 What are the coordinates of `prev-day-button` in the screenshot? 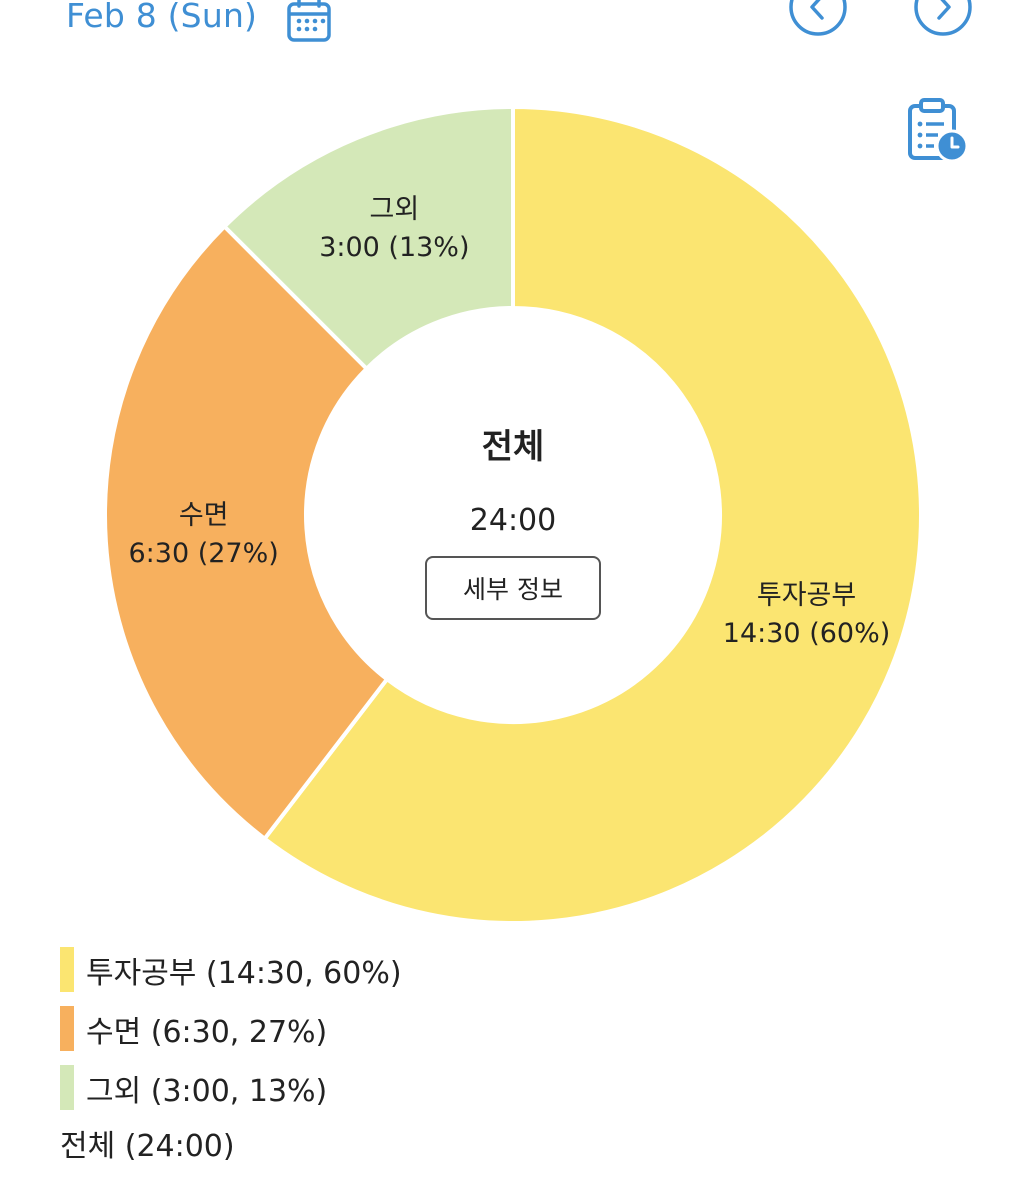 It's located at (818, 19).